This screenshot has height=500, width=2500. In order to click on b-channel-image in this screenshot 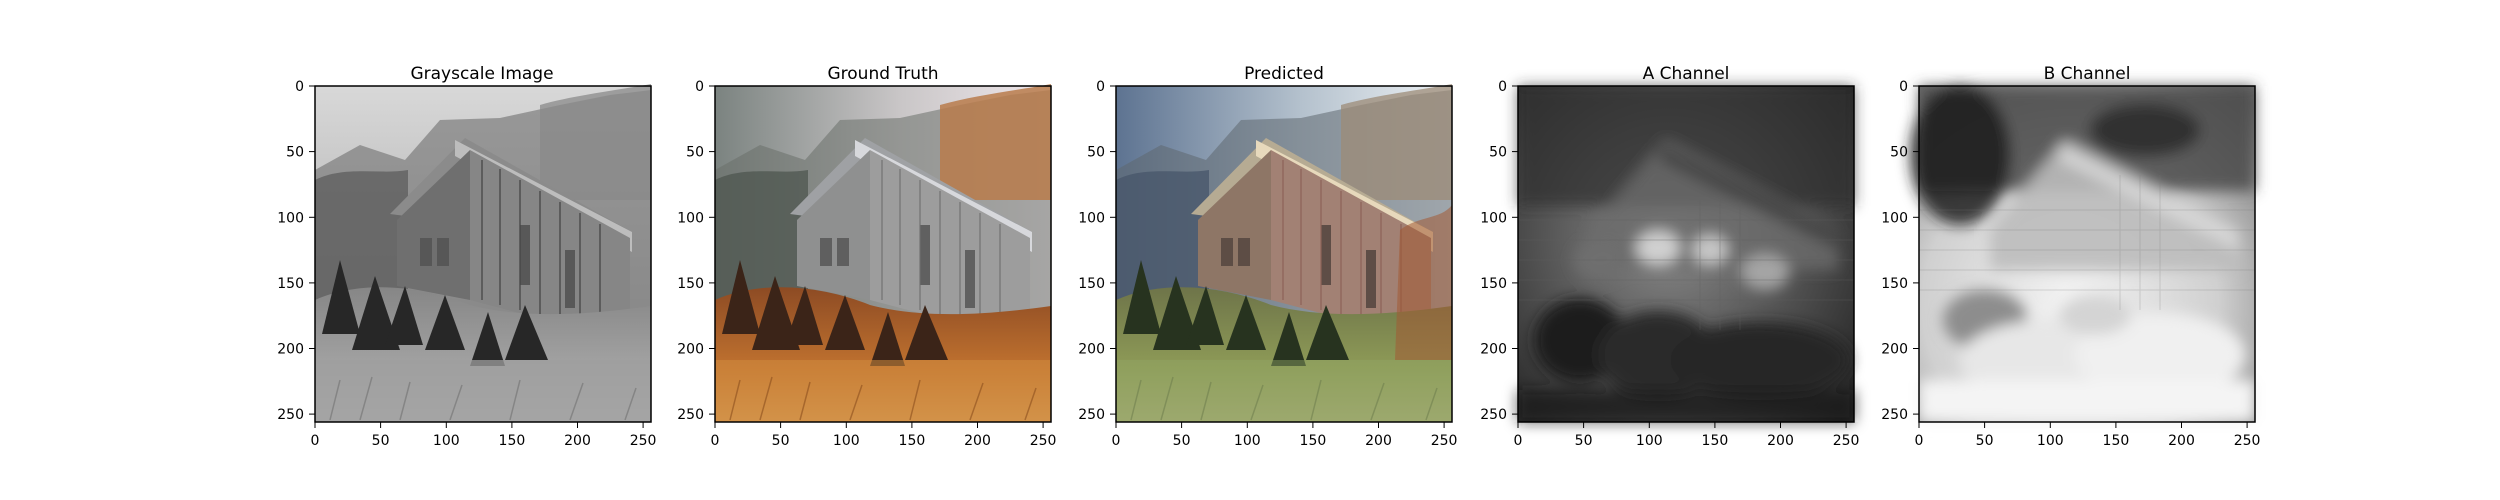, I will do `click(2082, 253)`.